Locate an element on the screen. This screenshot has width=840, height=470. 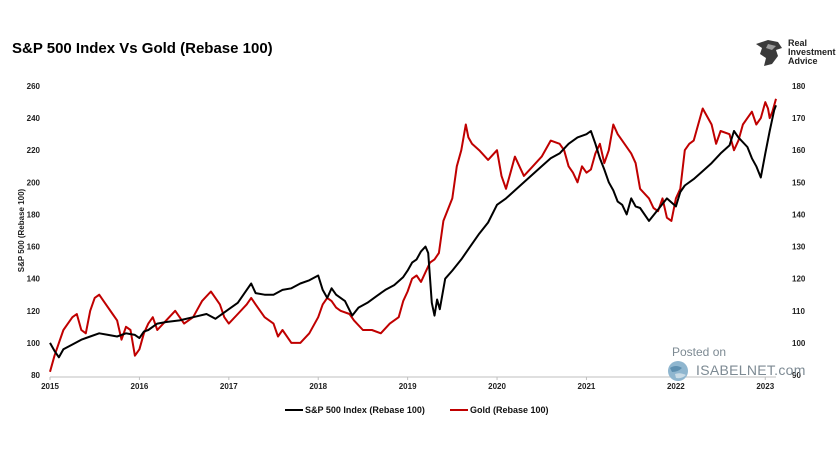
y-right-tick-label: 120 is located at coordinates (799, 279).